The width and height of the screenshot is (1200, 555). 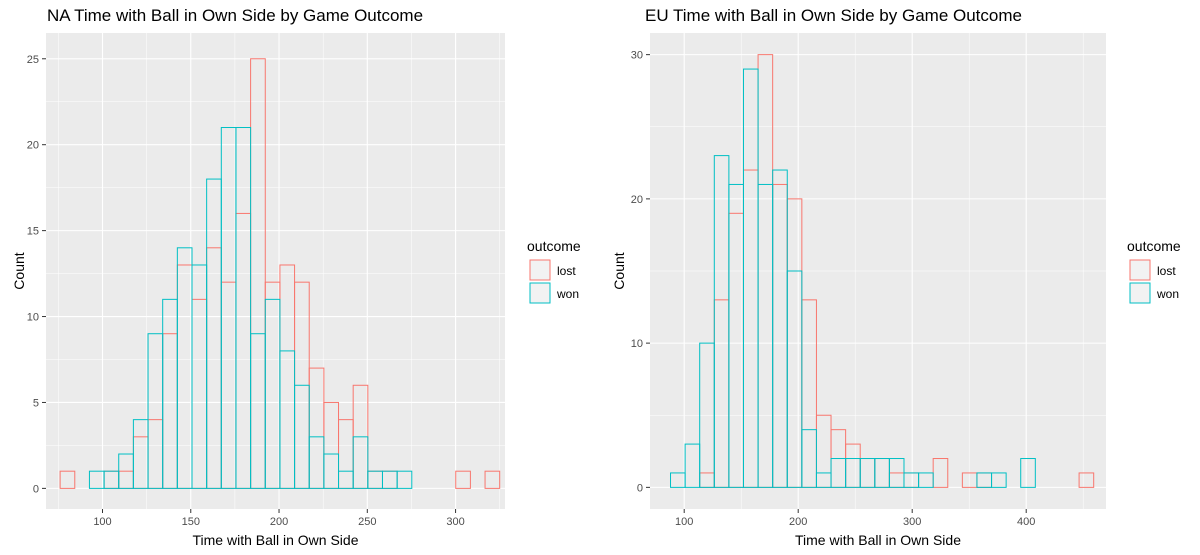 What do you see at coordinates (33, 232) in the screenshot?
I see `y-tick-label: 15` at bounding box center [33, 232].